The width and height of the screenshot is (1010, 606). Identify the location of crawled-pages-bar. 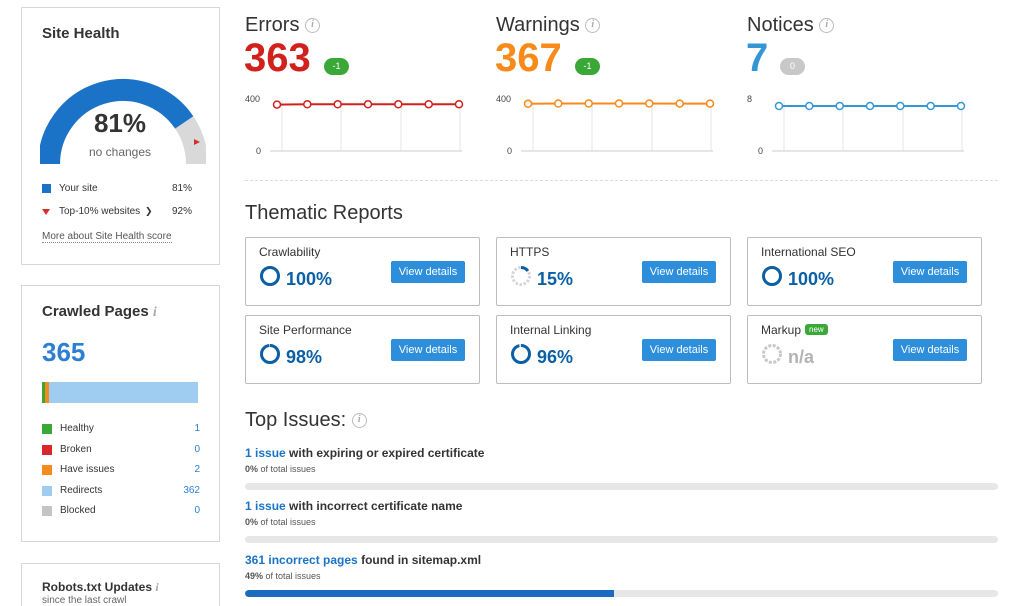
(120, 392).